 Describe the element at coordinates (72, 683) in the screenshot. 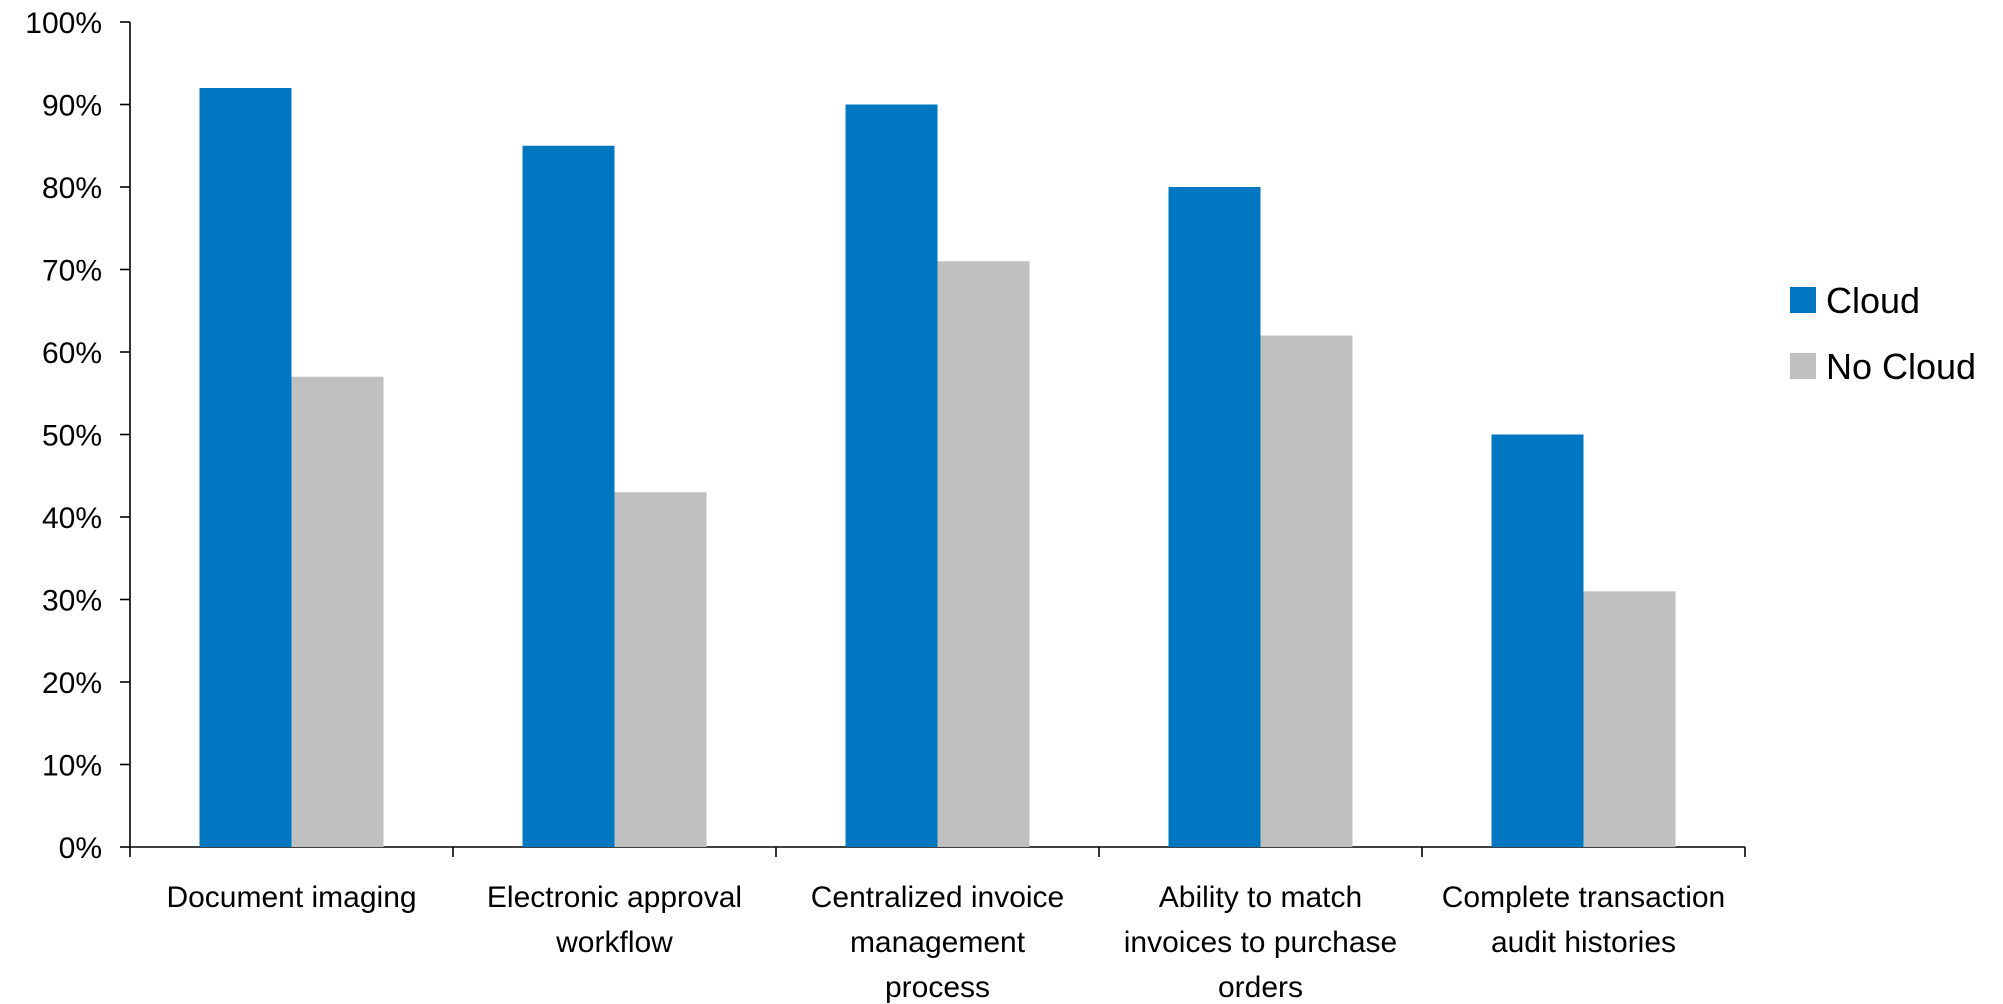

I see `y-tick-label: 20%` at that location.